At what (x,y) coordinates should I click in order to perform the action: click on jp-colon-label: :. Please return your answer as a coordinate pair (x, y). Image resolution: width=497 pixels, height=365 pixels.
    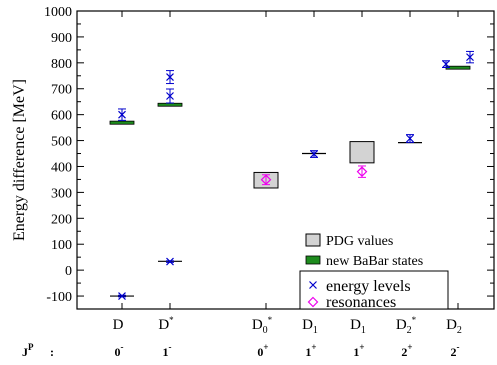
    Looking at the image, I should click on (52, 352).